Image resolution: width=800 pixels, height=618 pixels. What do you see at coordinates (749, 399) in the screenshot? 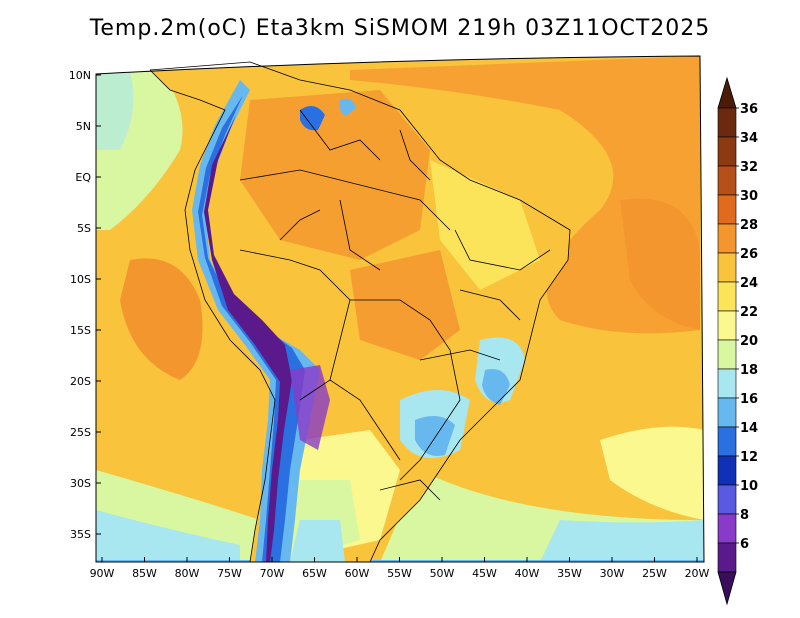
I see `colorbar-label: 16` at bounding box center [749, 399].